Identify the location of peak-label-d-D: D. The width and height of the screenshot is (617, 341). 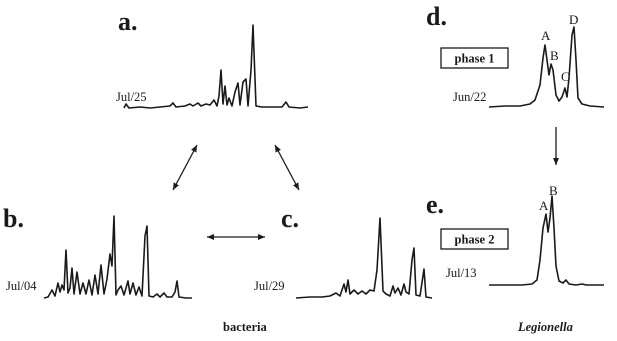
(573, 19).